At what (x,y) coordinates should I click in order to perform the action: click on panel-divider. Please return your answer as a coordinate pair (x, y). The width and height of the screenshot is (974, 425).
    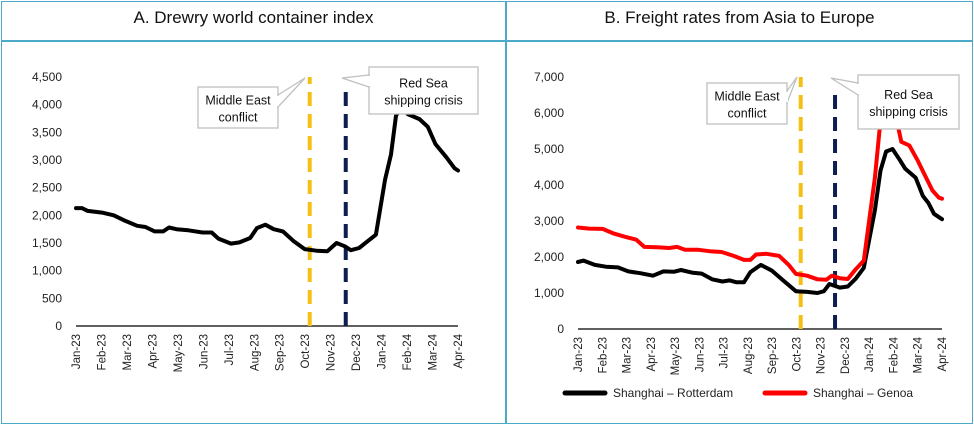
    Looking at the image, I should click on (506, 212).